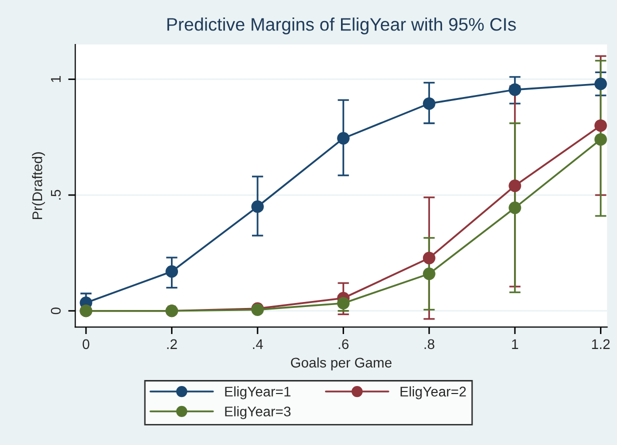 This screenshot has width=617, height=445. What do you see at coordinates (429, 344) in the screenshot?
I see `x-tick-label: .8` at bounding box center [429, 344].